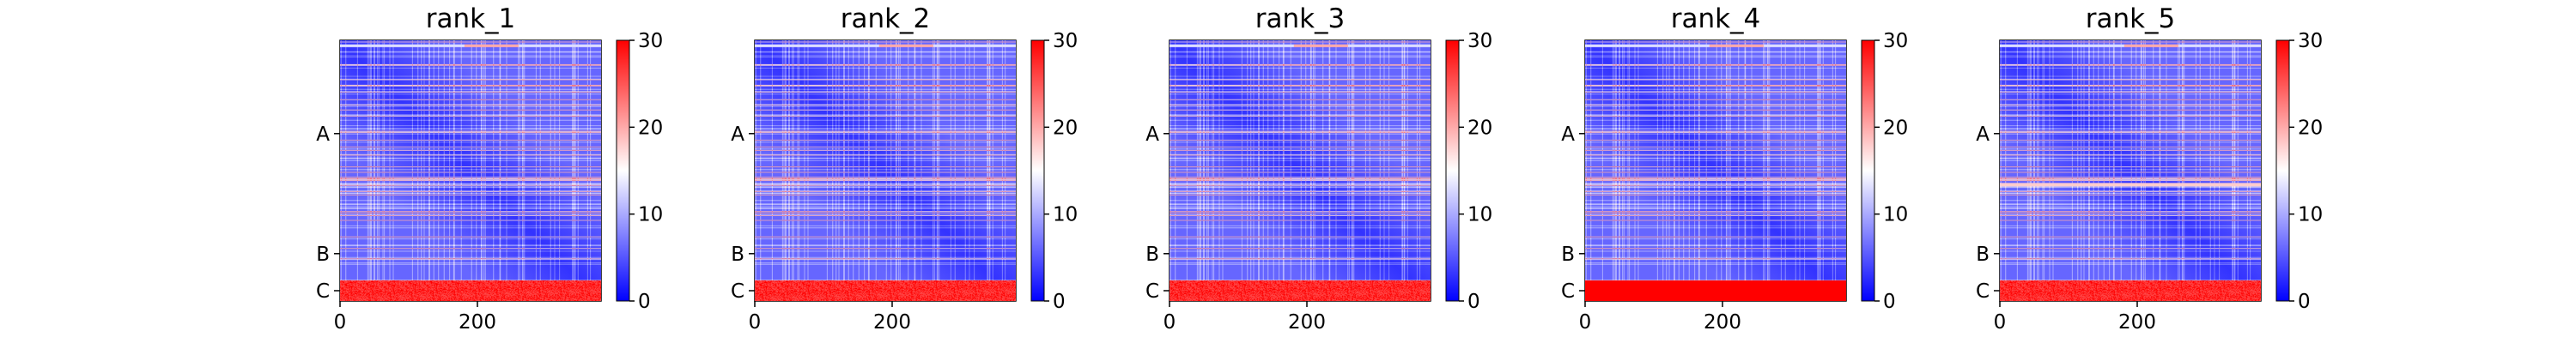 The width and height of the screenshot is (2576, 343). I want to click on chart-title: rank_2, so click(886, 18).